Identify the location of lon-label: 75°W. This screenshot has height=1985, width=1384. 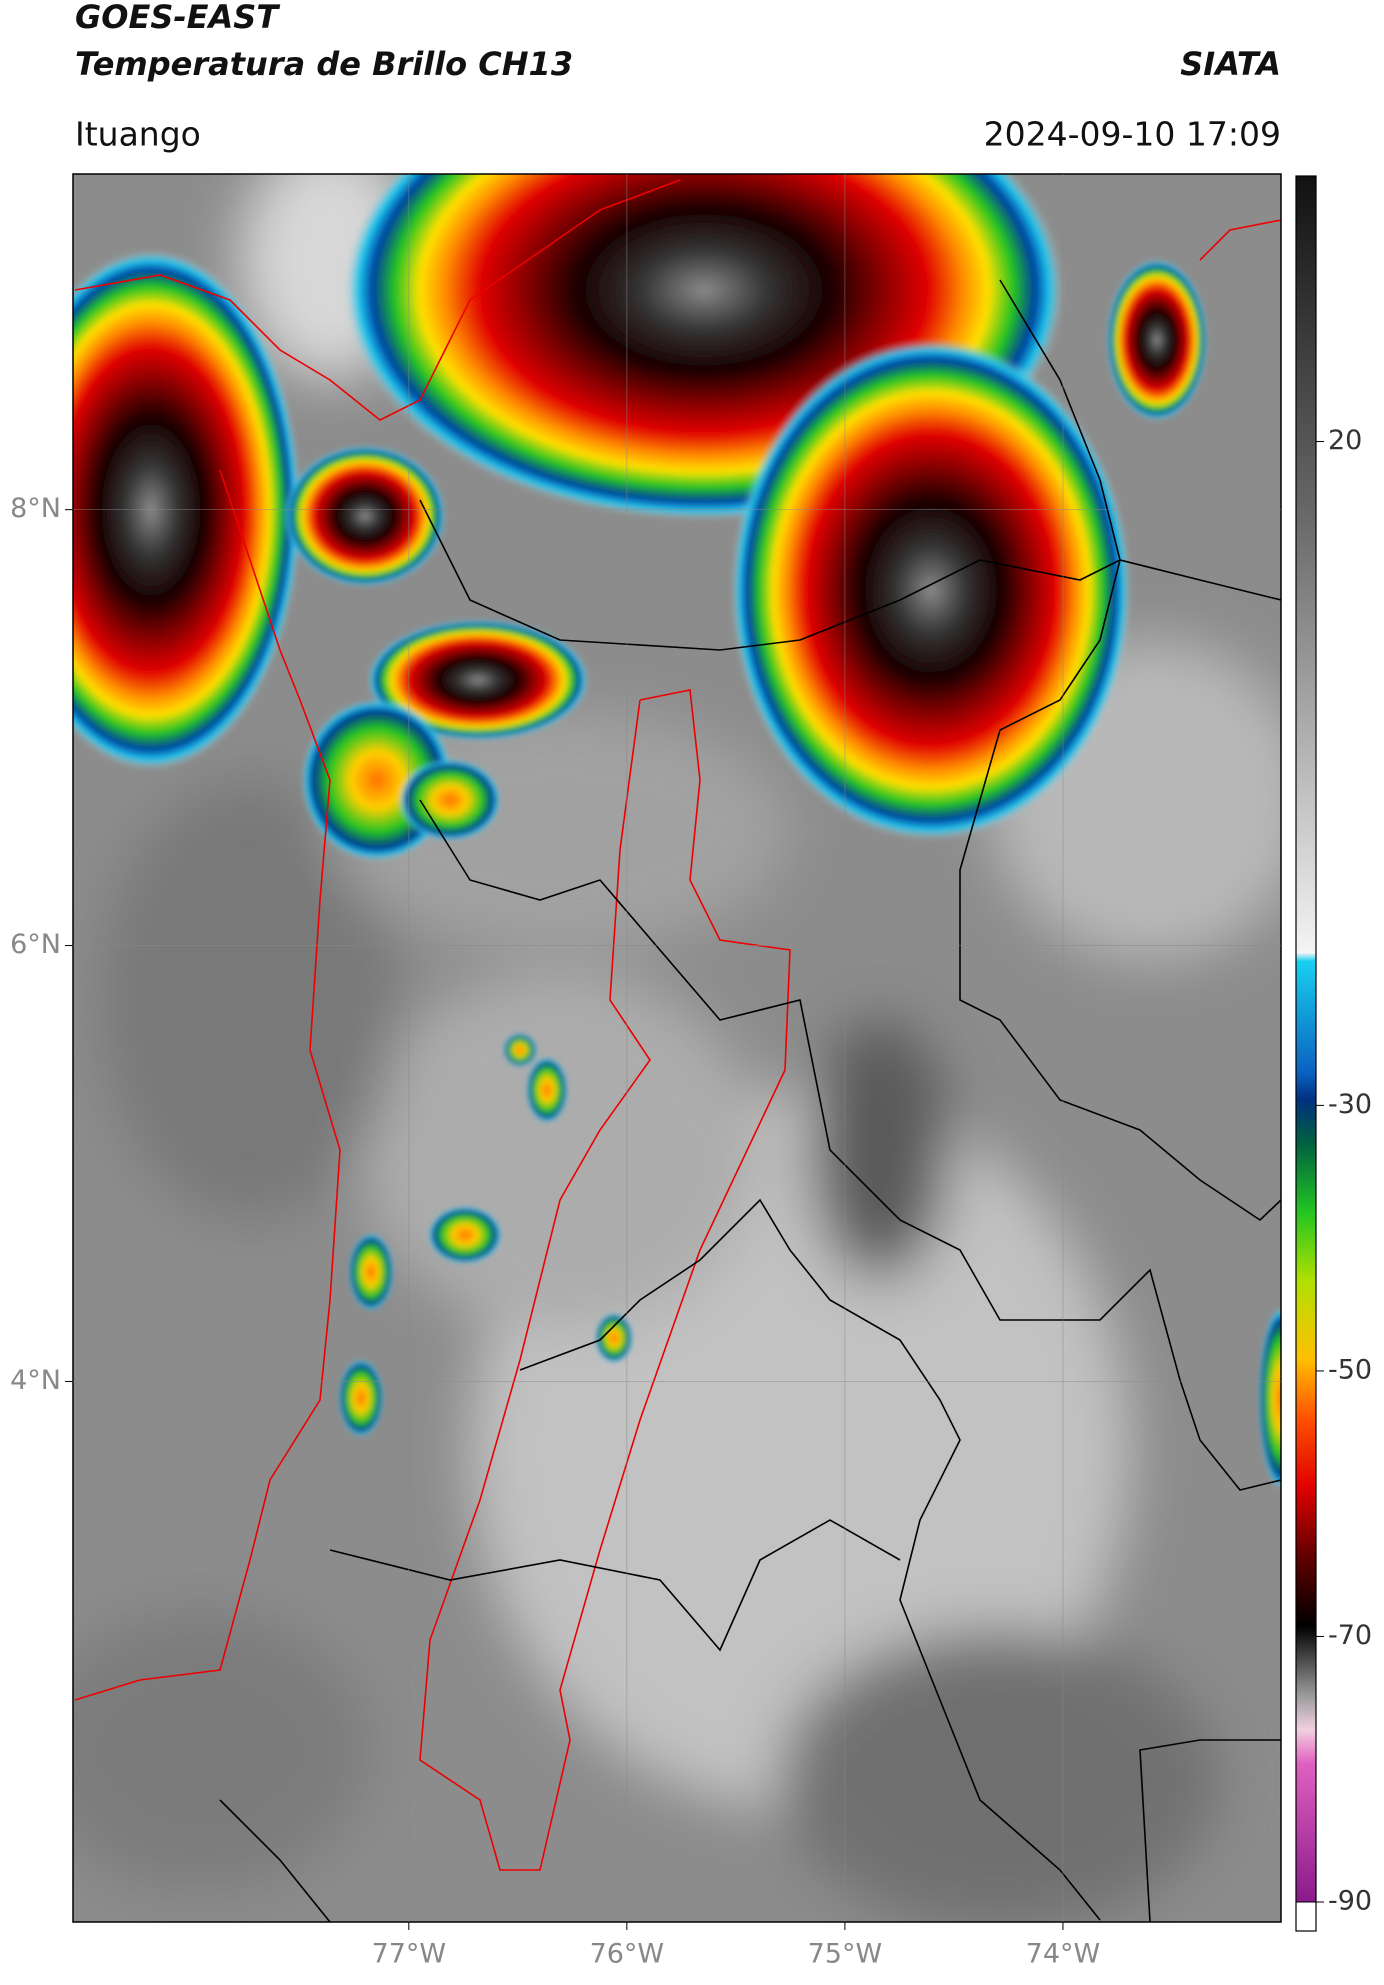
(845, 1954).